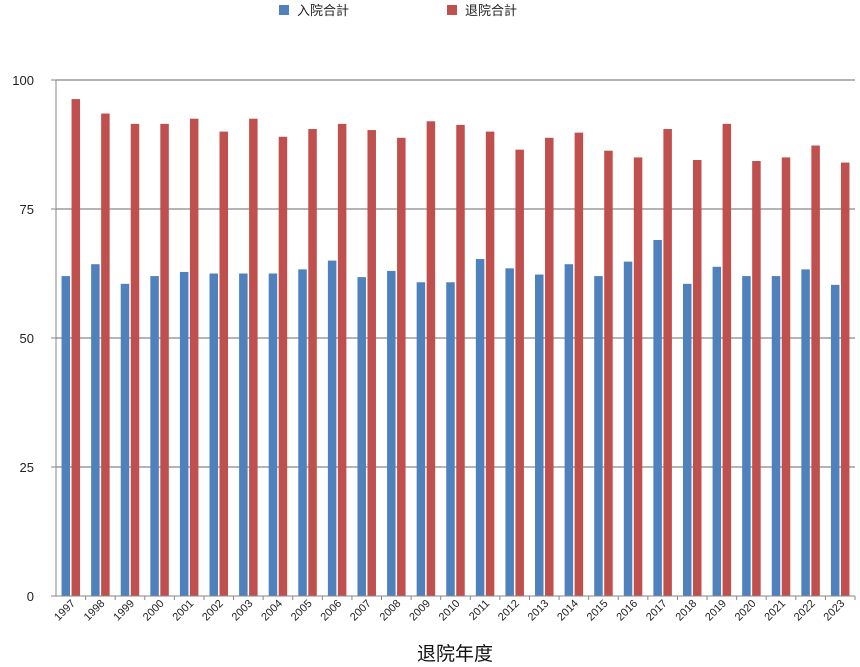  Describe the element at coordinates (331, 611) in the screenshot. I see `x-tick-label-2006: 2006` at that location.